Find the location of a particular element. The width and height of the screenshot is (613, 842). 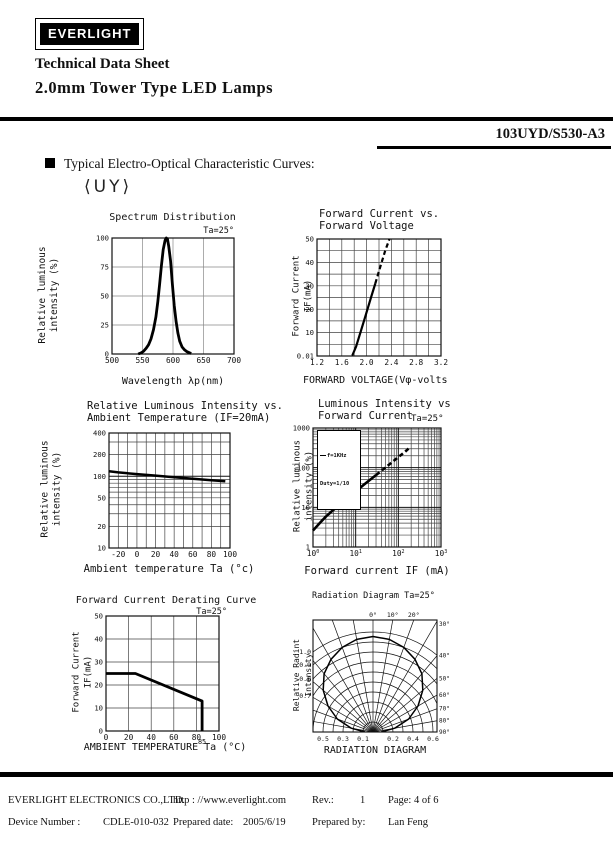

footer-company: EVERLIGHT ELECTRONICS CO.,LTD. is located at coordinates (97, 800).